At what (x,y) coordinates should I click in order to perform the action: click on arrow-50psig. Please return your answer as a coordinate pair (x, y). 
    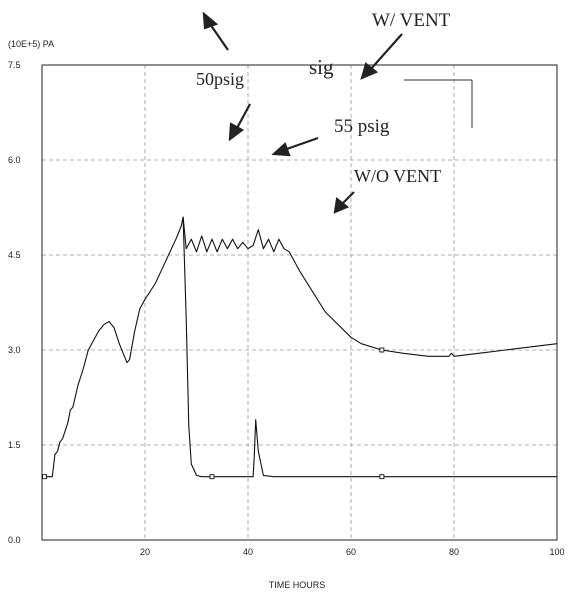
    Looking at the image, I should click on (239, 122).